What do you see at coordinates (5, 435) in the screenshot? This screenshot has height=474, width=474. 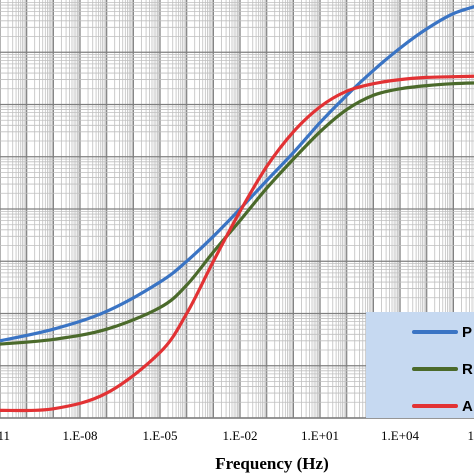 I see `x-tick-label: -11` at bounding box center [5, 435].